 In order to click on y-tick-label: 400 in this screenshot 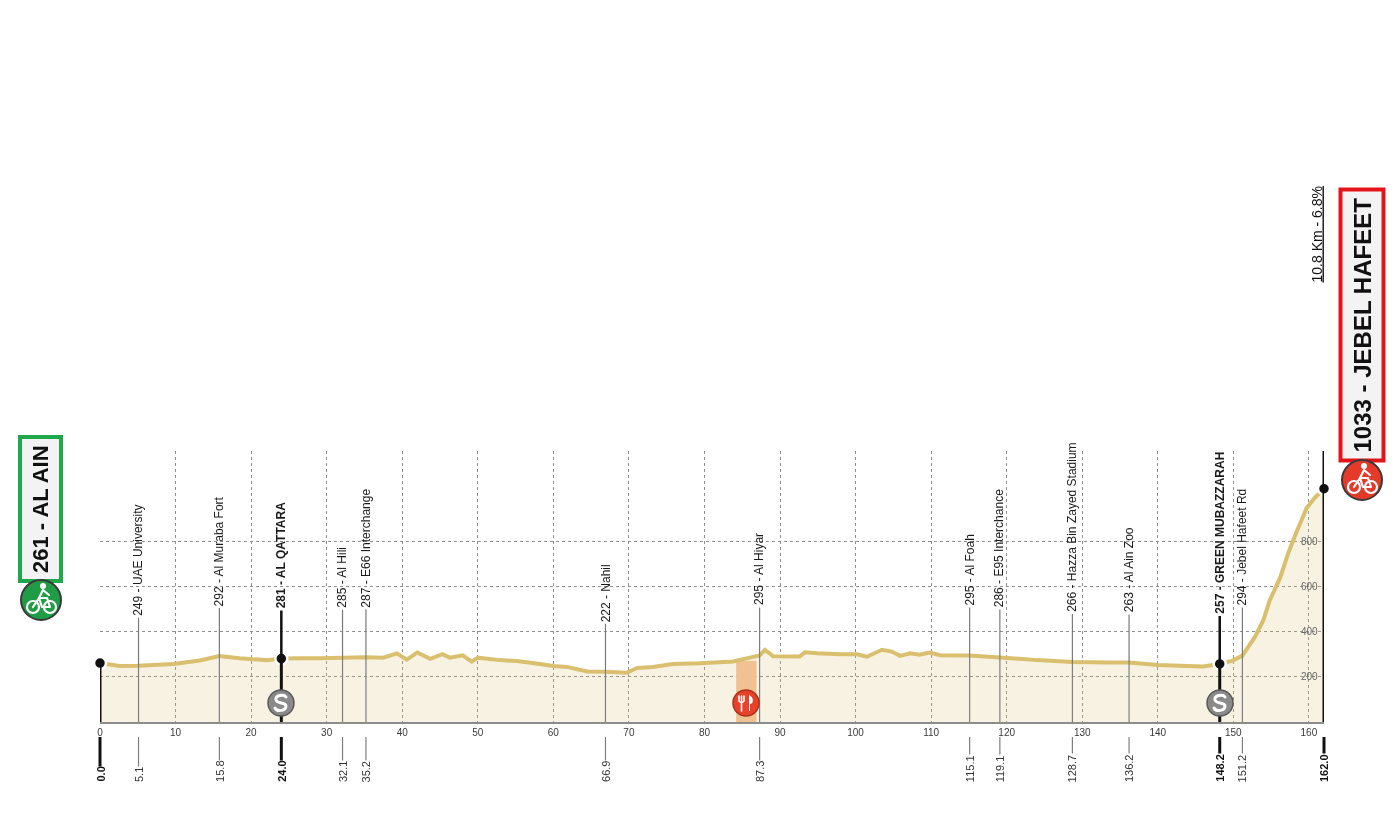, I will do `click(1310, 632)`.